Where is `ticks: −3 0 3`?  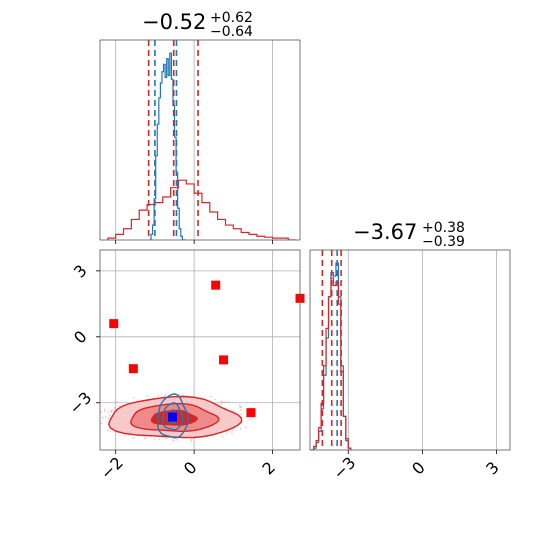
ticks: −3 0 3 is located at coordinates (416, 466).